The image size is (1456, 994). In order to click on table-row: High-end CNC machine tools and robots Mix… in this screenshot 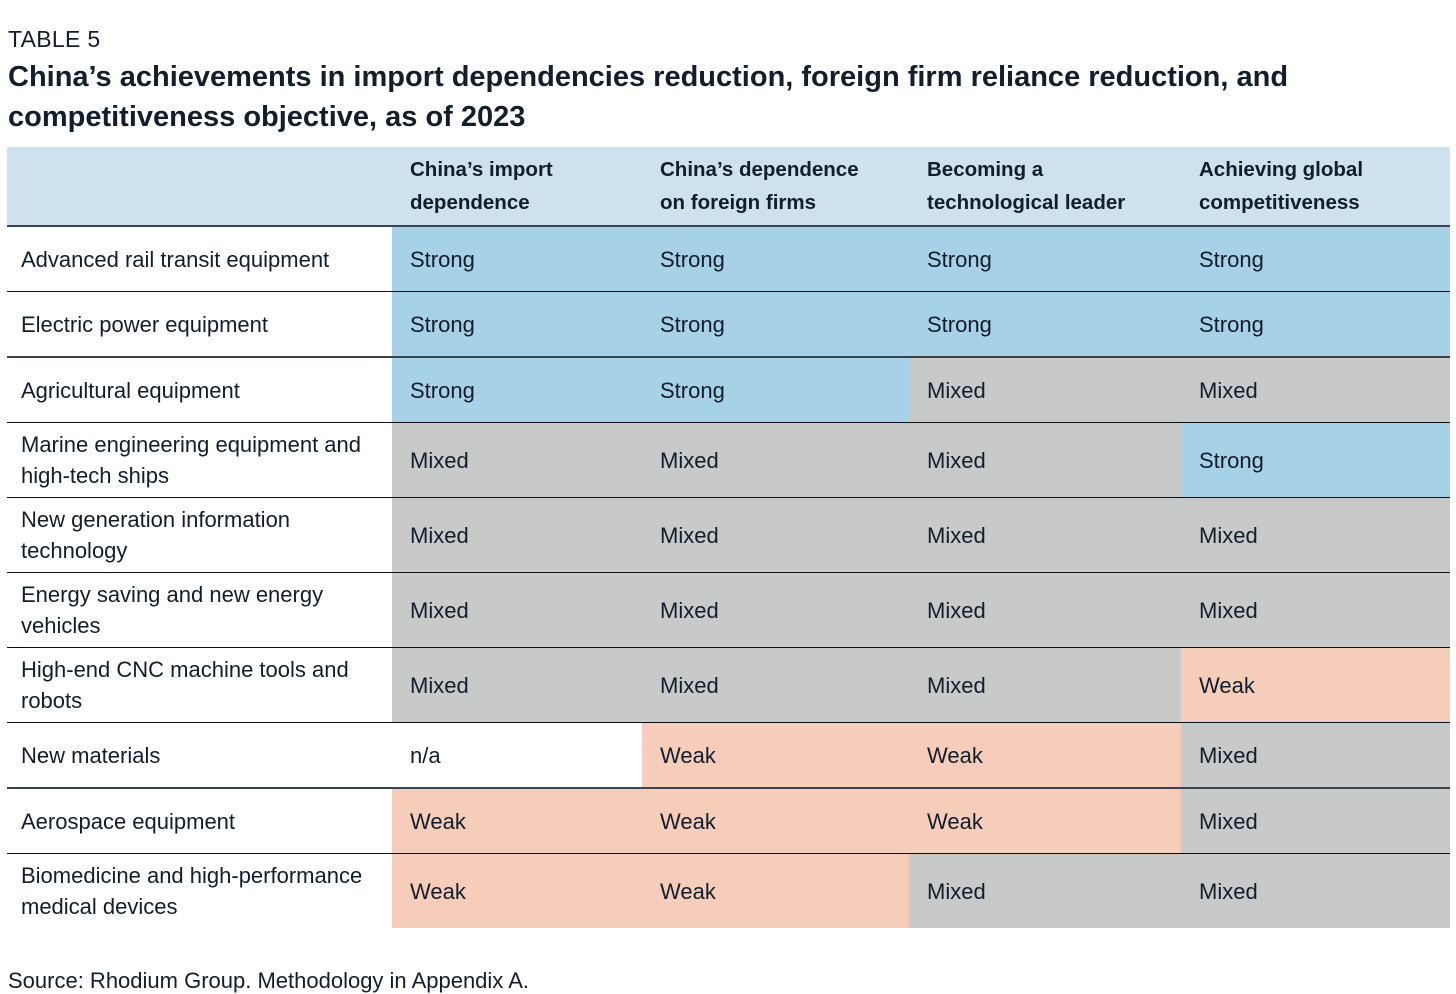, I will do `click(728, 684)`.